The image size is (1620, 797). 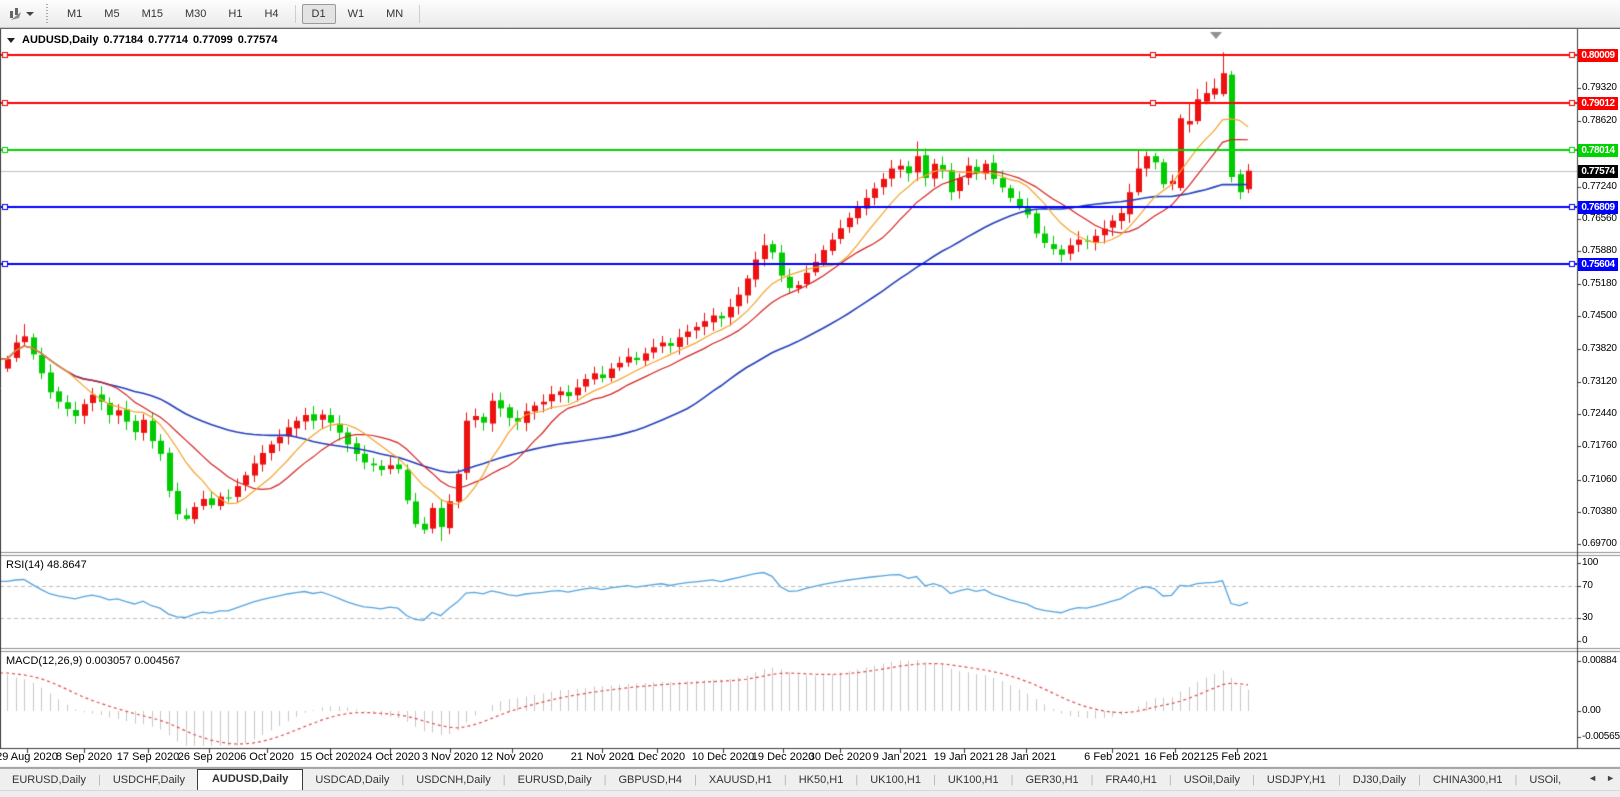 What do you see at coordinates (453, 780) in the screenshot?
I see `tab-usdcnh-daily: USDCNH,Daily` at bounding box center [453, 780].